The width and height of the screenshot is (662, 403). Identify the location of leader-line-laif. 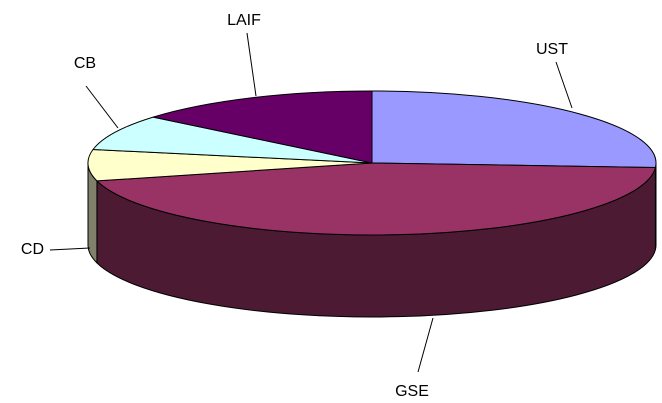
(251, 64).